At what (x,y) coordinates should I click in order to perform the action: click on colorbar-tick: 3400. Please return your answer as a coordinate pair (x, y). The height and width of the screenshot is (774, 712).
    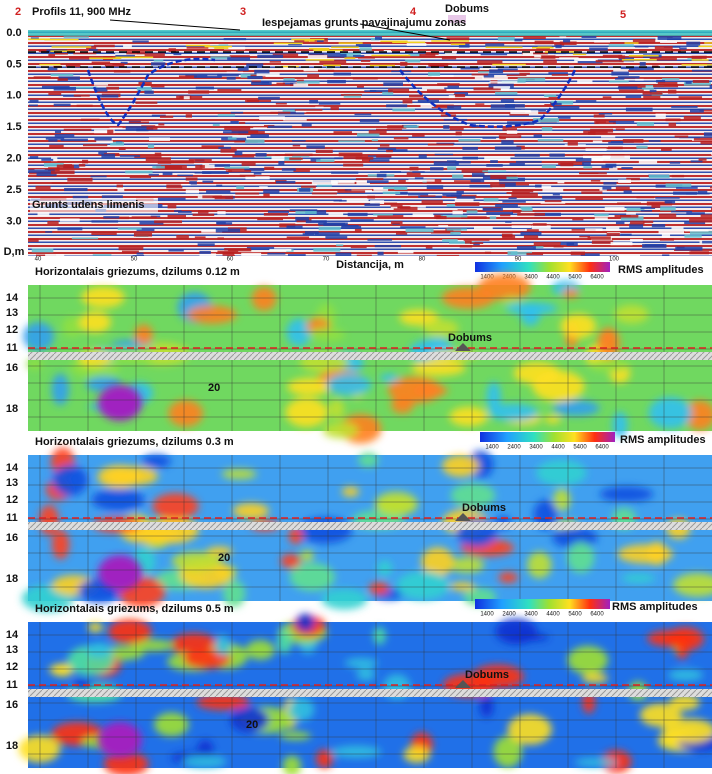
    Looking at the image, I should click on (531, 278).